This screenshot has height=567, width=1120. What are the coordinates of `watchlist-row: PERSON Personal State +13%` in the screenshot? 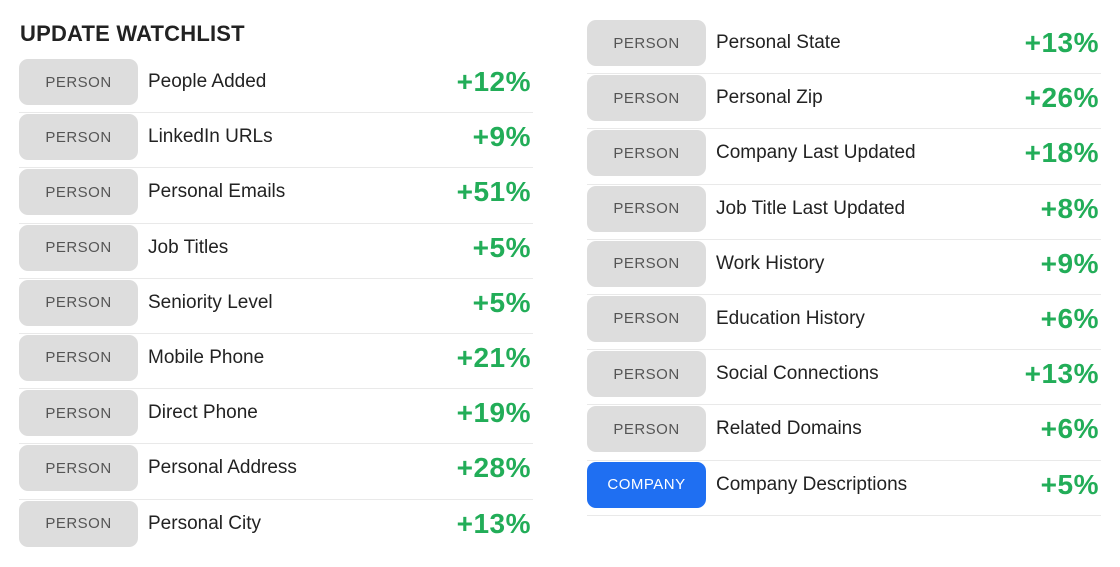 It's located at (844, 47).